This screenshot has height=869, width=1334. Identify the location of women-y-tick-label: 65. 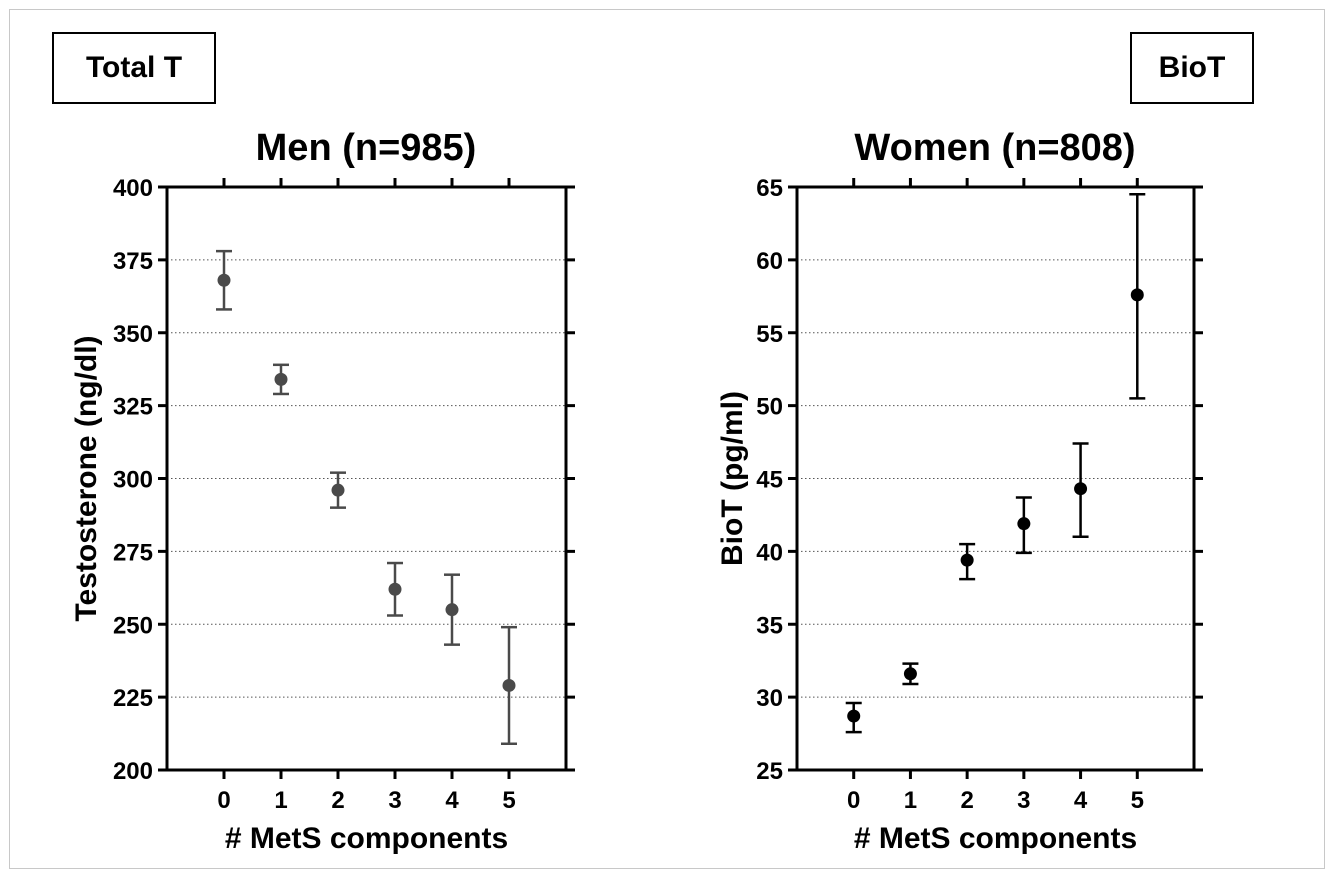
(769, 188).